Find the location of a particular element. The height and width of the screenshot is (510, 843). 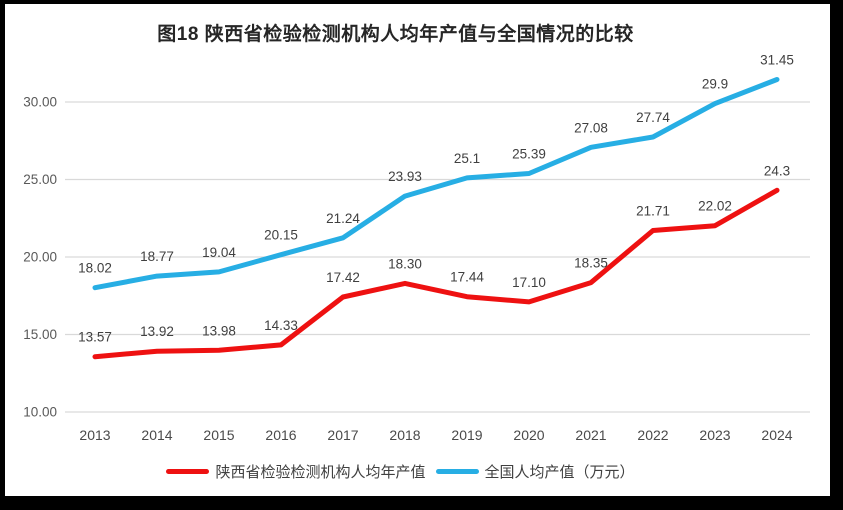

frame-border-top is located at coordinates (421, 2).